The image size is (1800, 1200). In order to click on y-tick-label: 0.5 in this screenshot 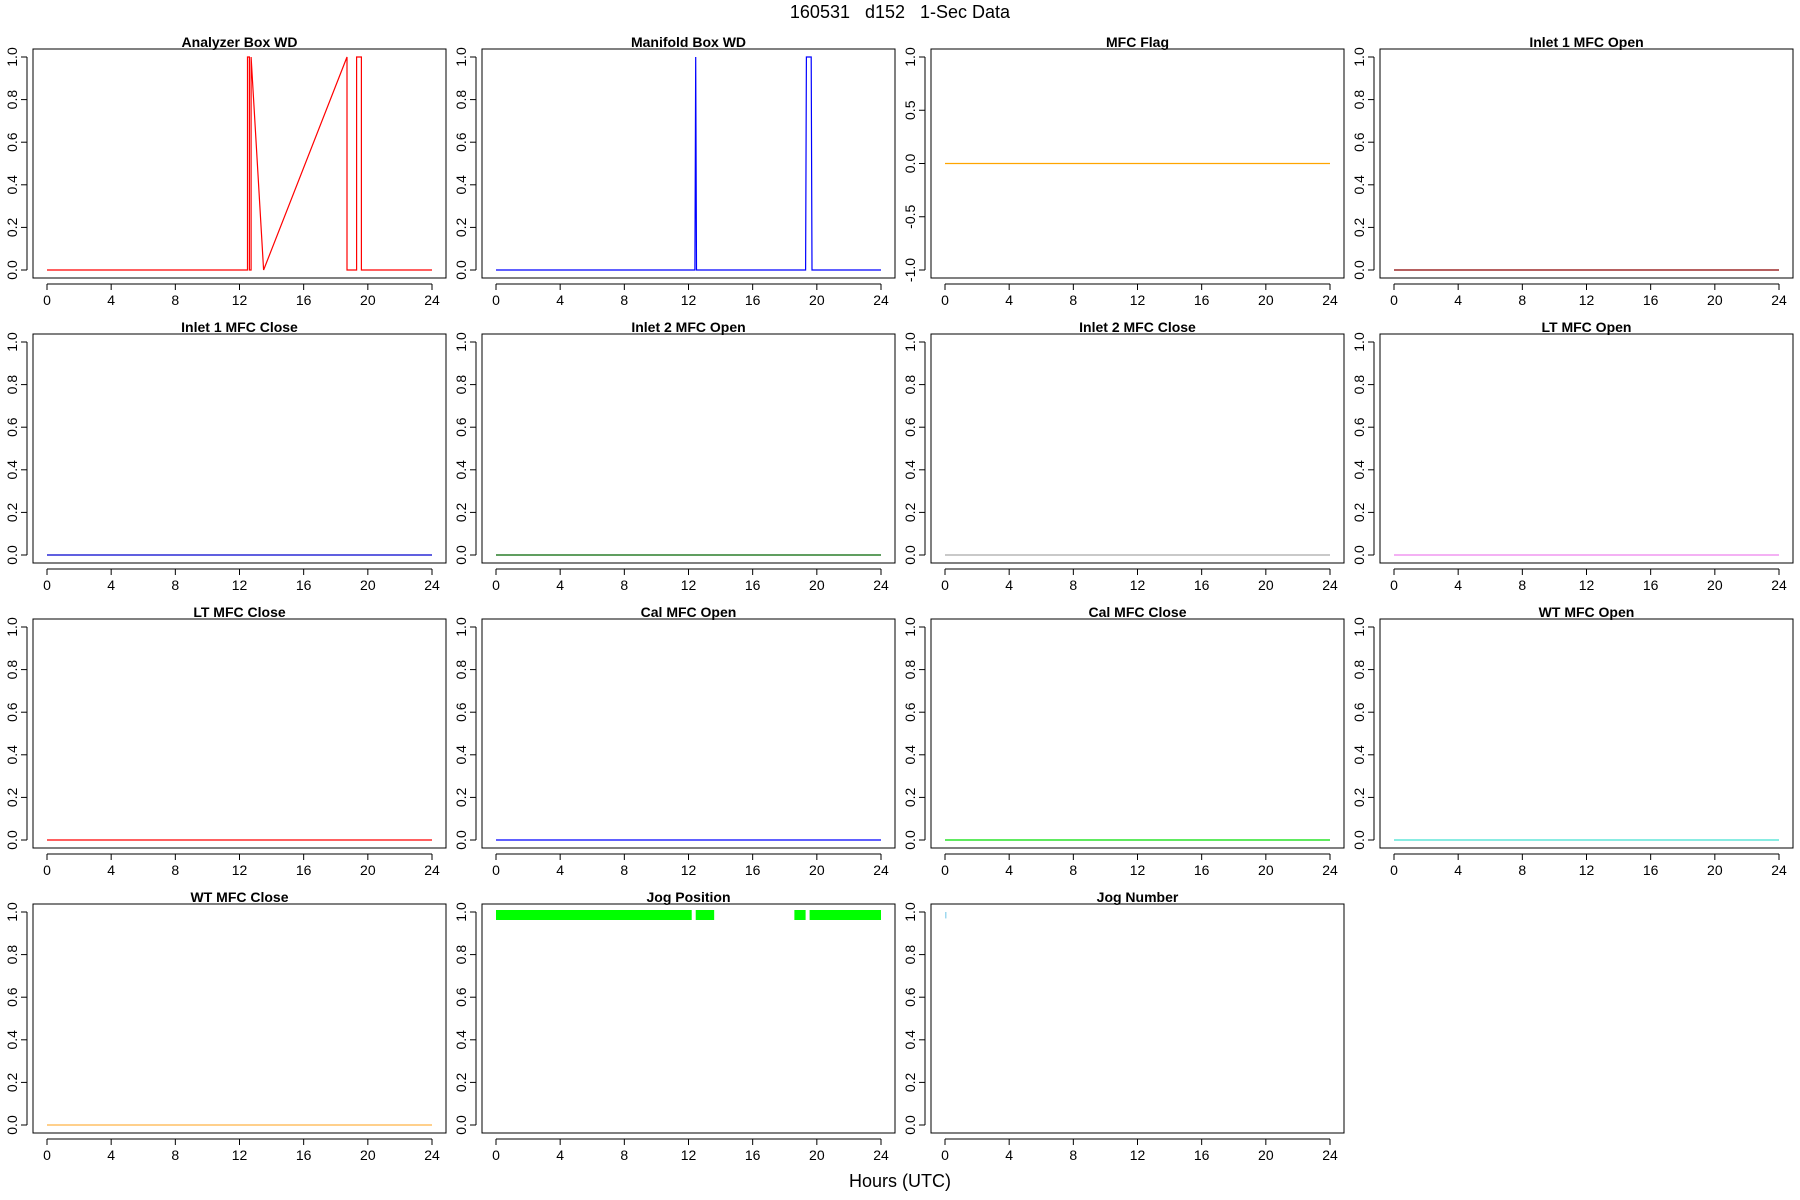, I will do `click(910, 110)`.